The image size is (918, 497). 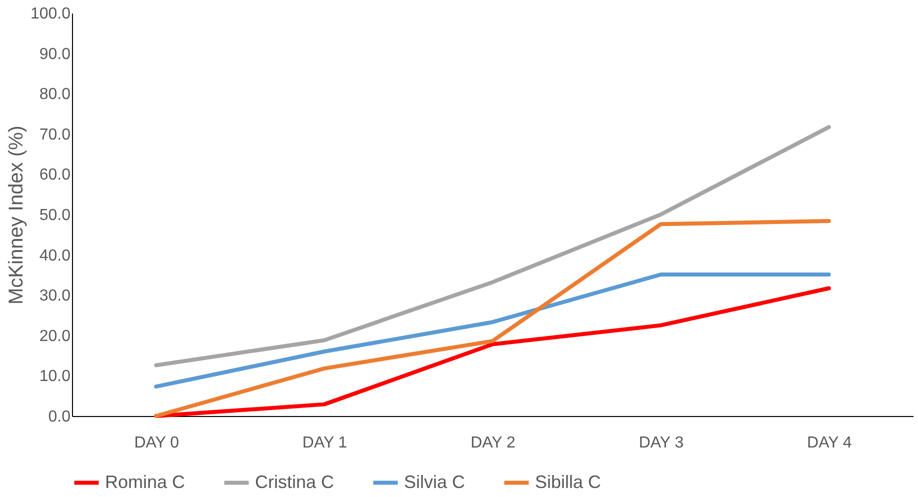 What do you see at coordinates (568, 482) in the screenshot?
I see `legend-label: Sibilla C` at bounding box center [568, 482].